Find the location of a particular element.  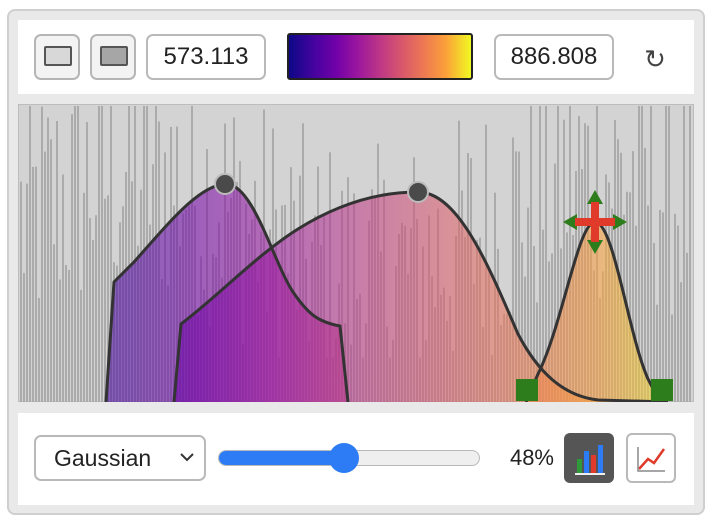

light-background-button is located at coordinates (57, 57).